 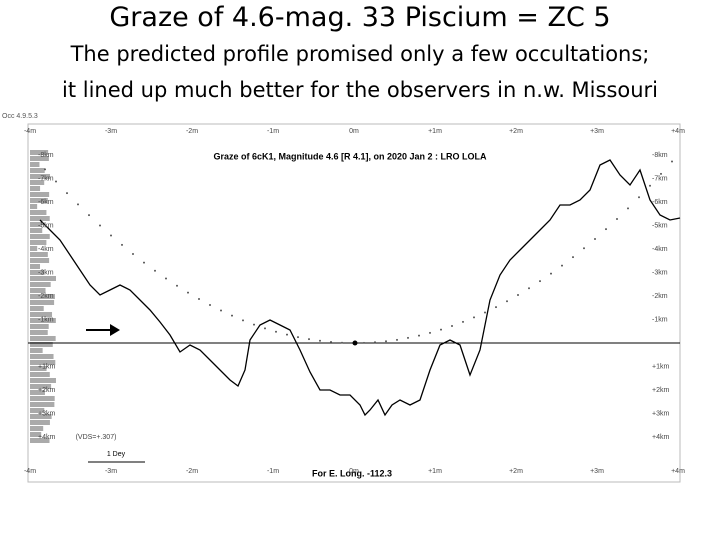 I want to click on left-label: -7km, so click(x=46, y=178).